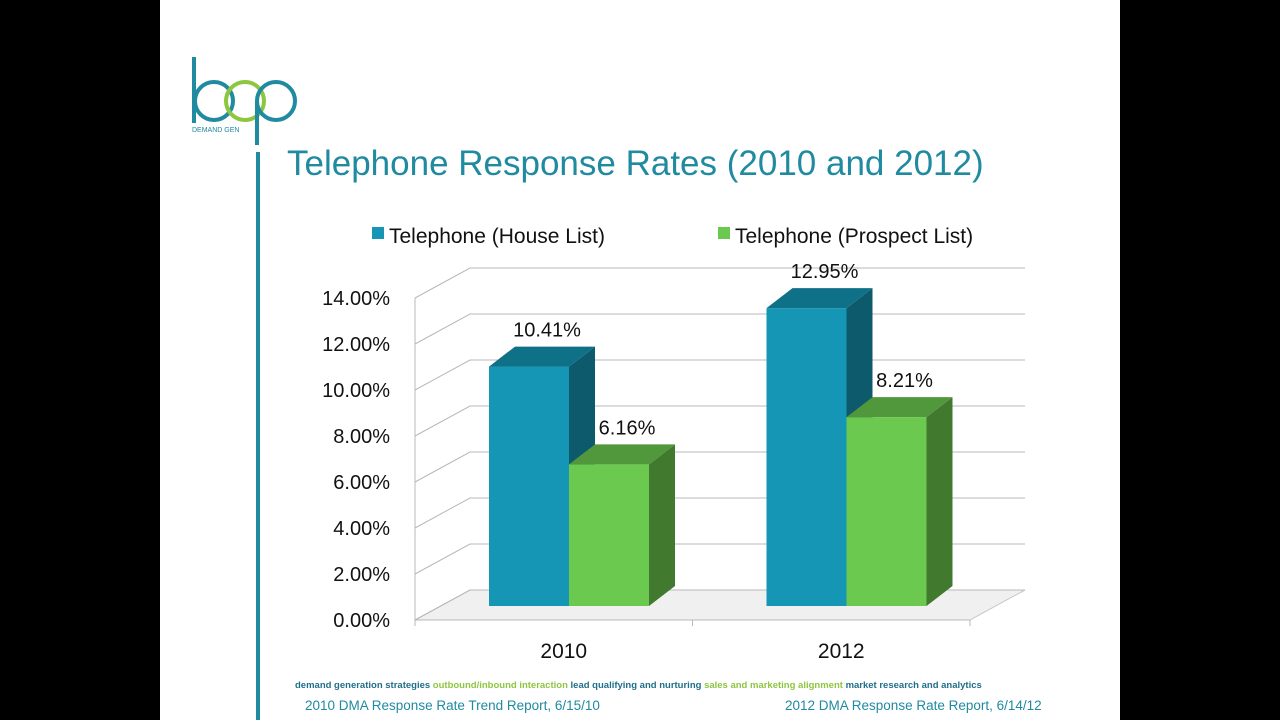  What do you see at coordinates (356, 391) in the screenshot?
I see `y-tick-label: 10.00%` at bounding box center [356, 391].